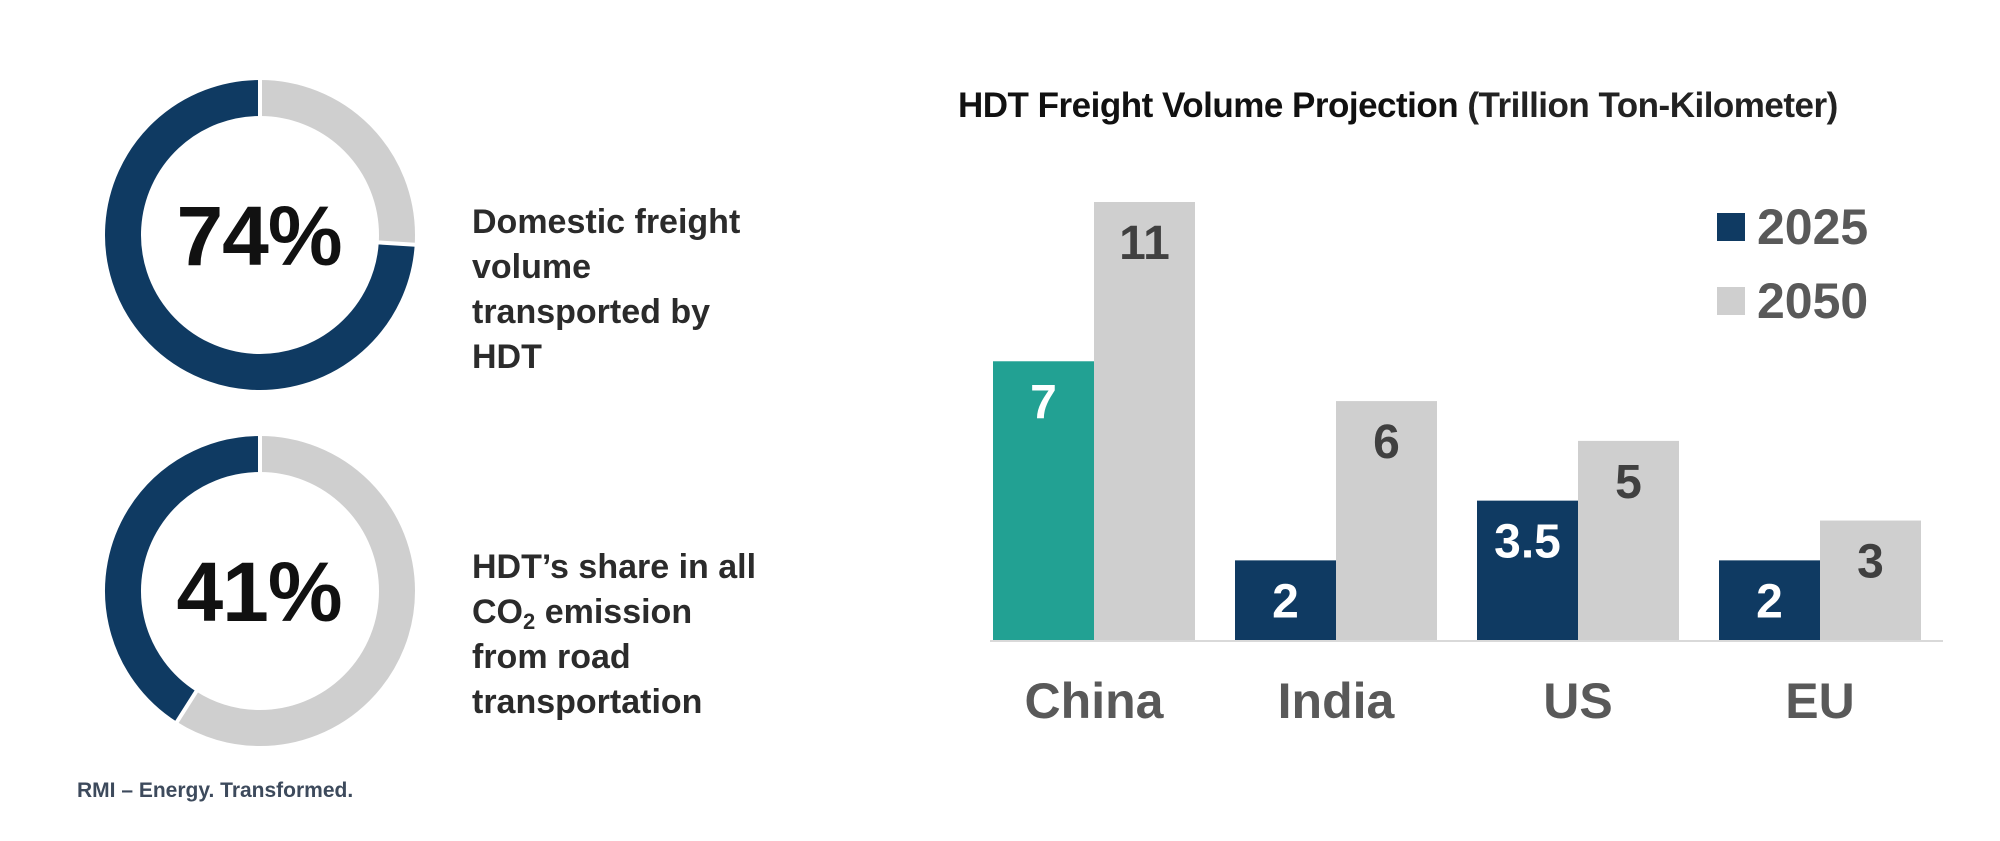 The height and width of the screenshot is (841, 2000). Describe the element at coordinates (1208, 105) in the screenshot. I see `chart-title-main: HDT Freight Volume Projection` at that location.